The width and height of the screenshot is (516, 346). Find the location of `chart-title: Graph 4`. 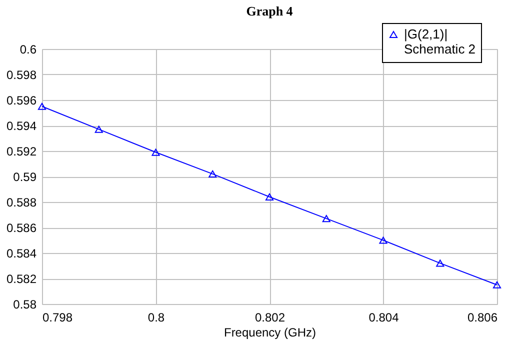

chart-title: Graph 4 is located at coordinates (270, 11).